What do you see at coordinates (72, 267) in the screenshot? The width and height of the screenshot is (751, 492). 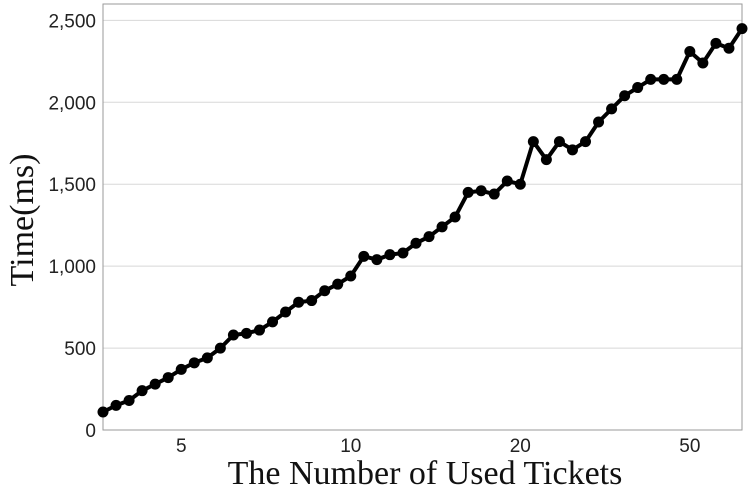 I see `y-tick-label: 1,000` at bounding box center [72, 267].